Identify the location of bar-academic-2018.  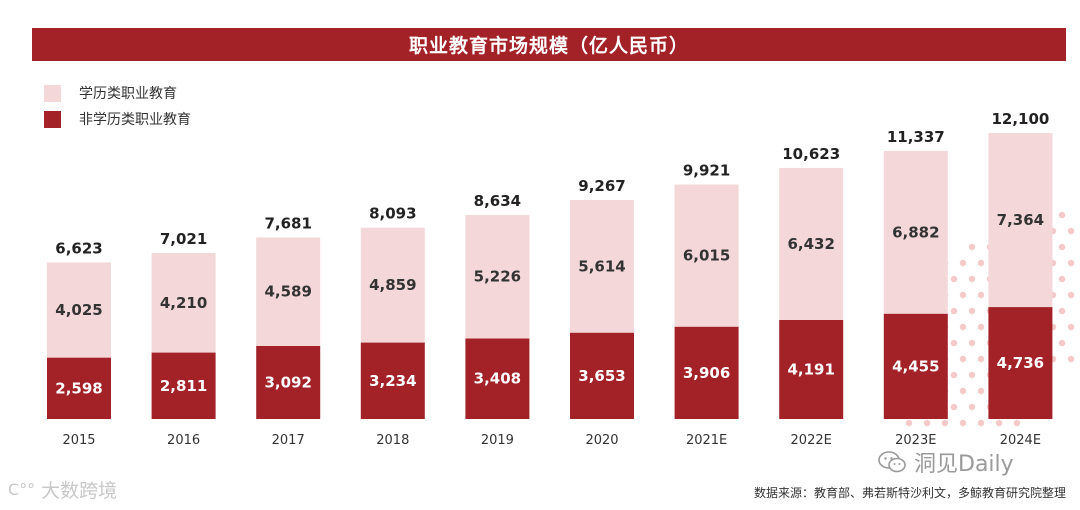
(392, 285).